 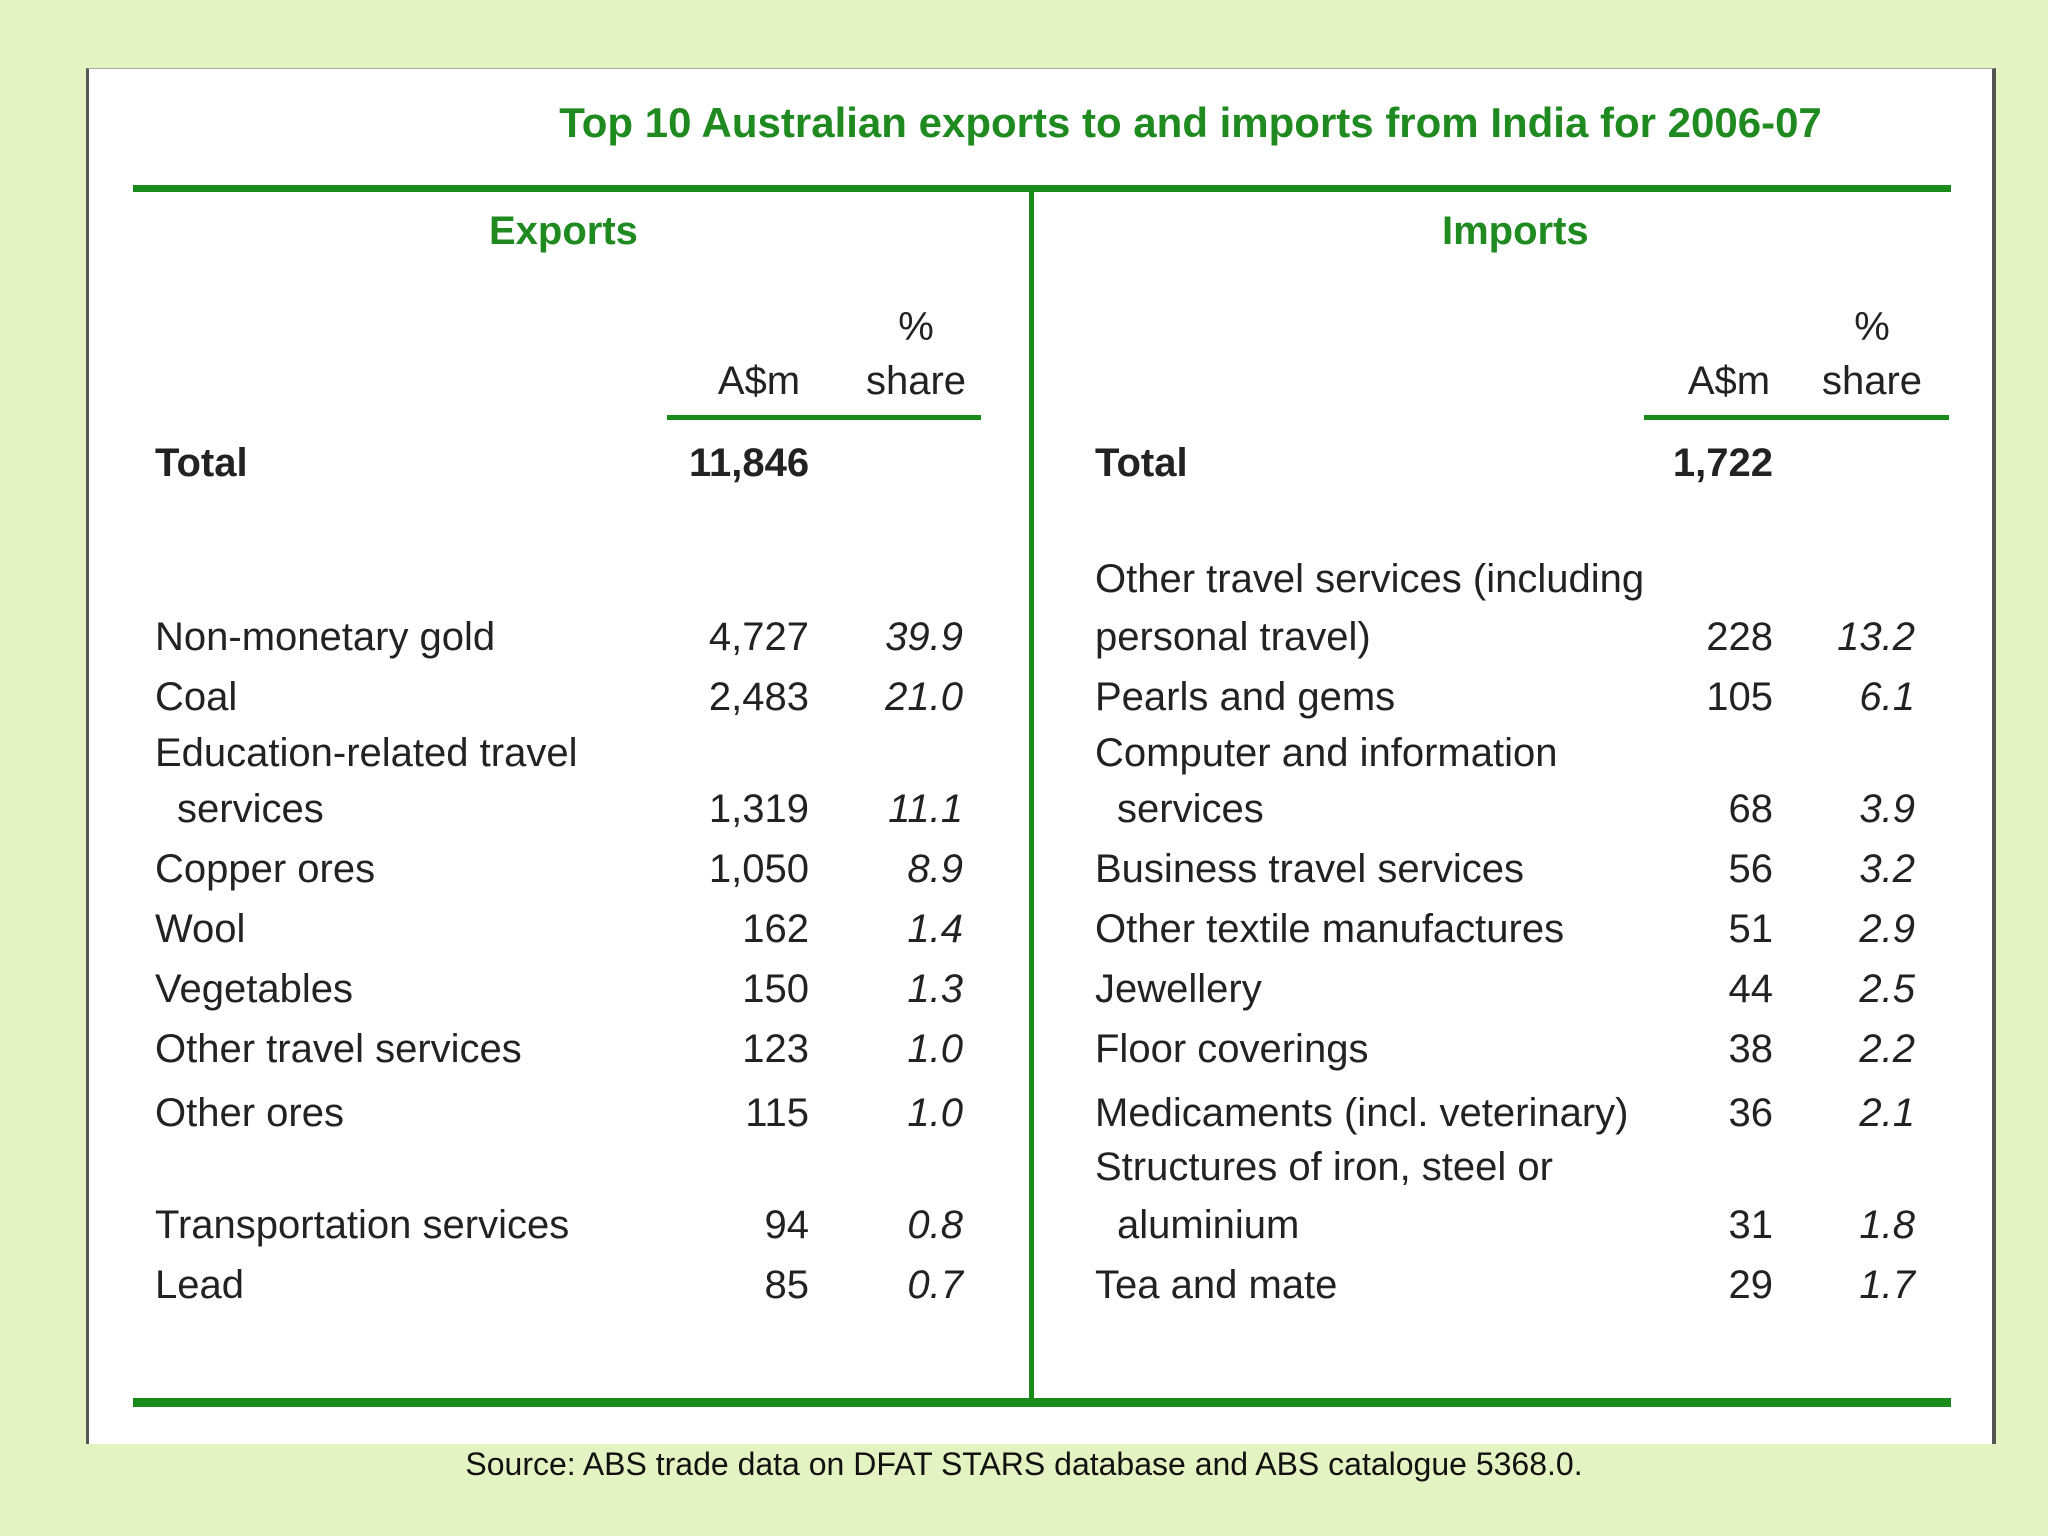 What do you see at coordinates (916, 381) in the screenshot?
I see `exports-col-pct-label: share` at bounding box center [916, 381].